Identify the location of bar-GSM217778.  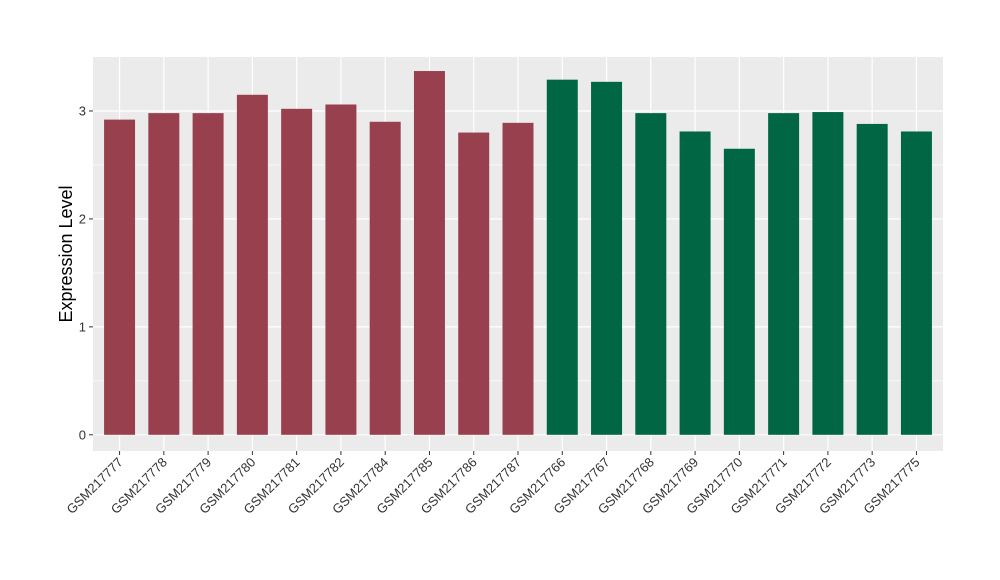
(164, 274).